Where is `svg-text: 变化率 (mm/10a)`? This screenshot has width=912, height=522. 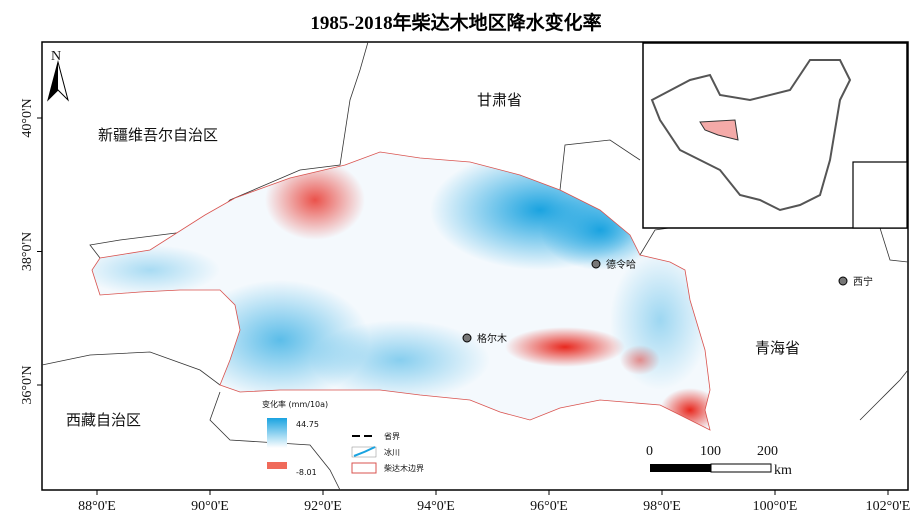
svg-text: 变化率 (mm/10a) is located at coordinates (295, 404).